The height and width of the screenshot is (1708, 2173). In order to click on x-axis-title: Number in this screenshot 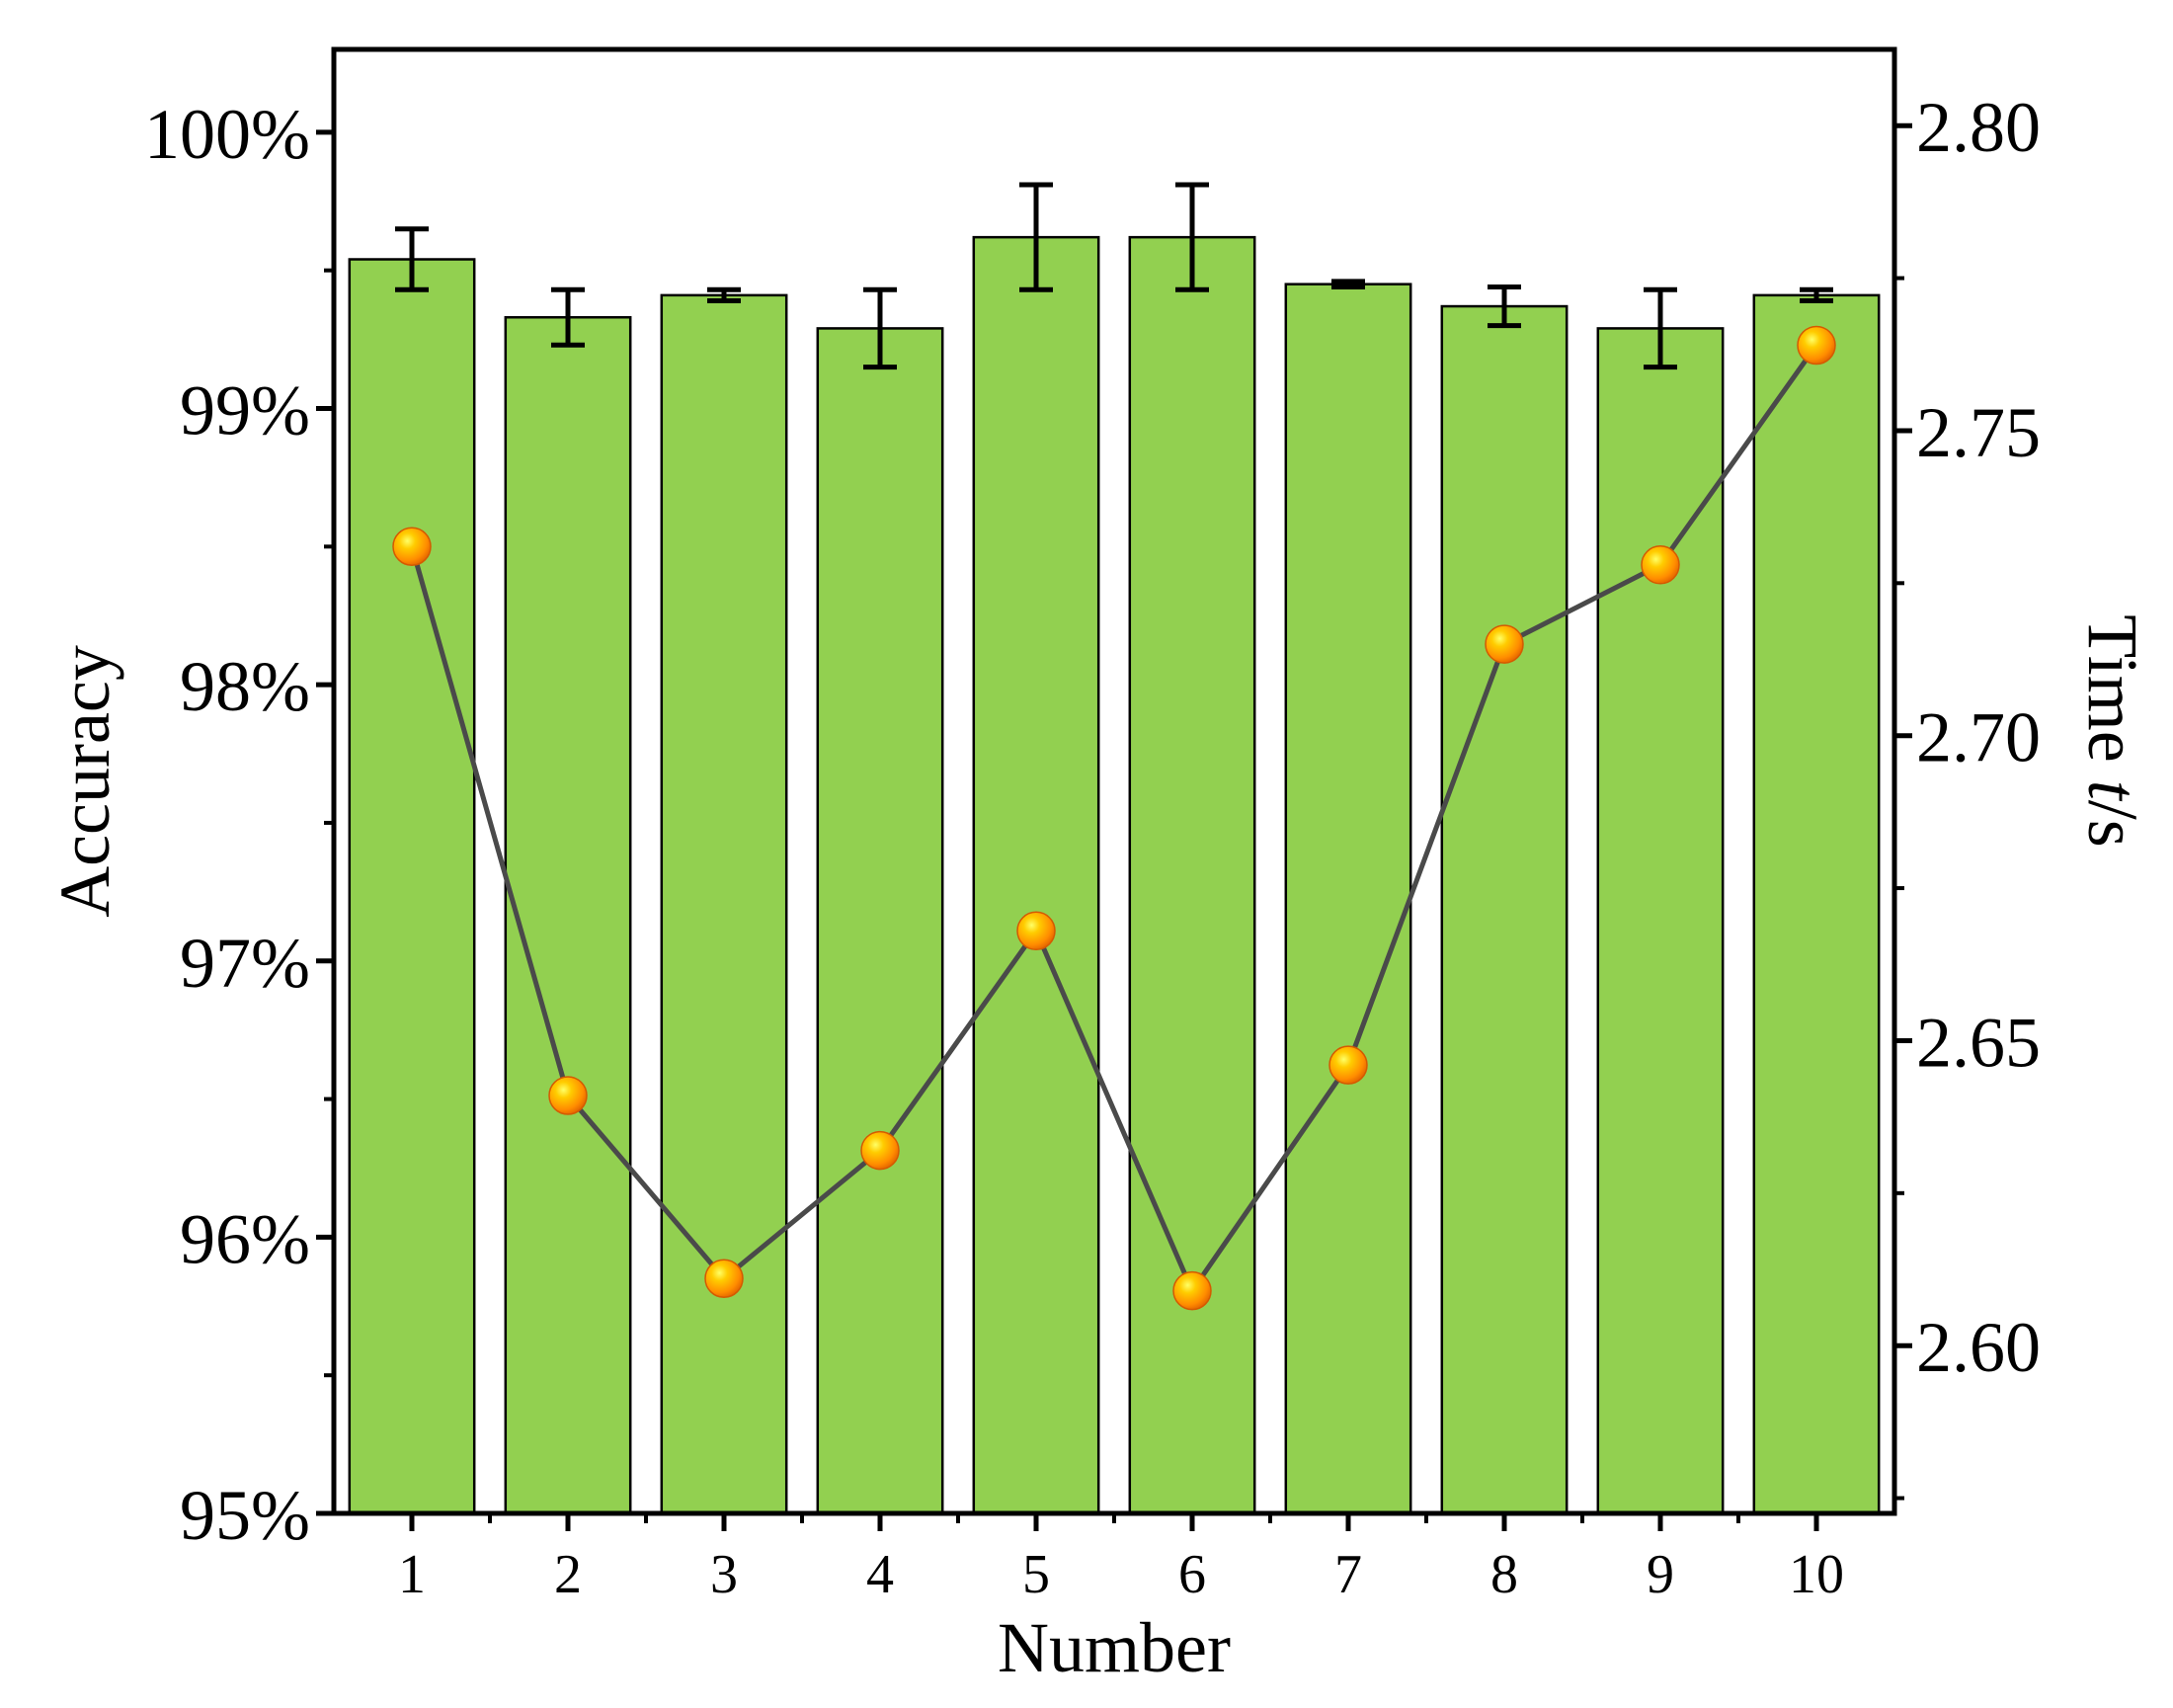, I will do `click(1114, 1647)`.